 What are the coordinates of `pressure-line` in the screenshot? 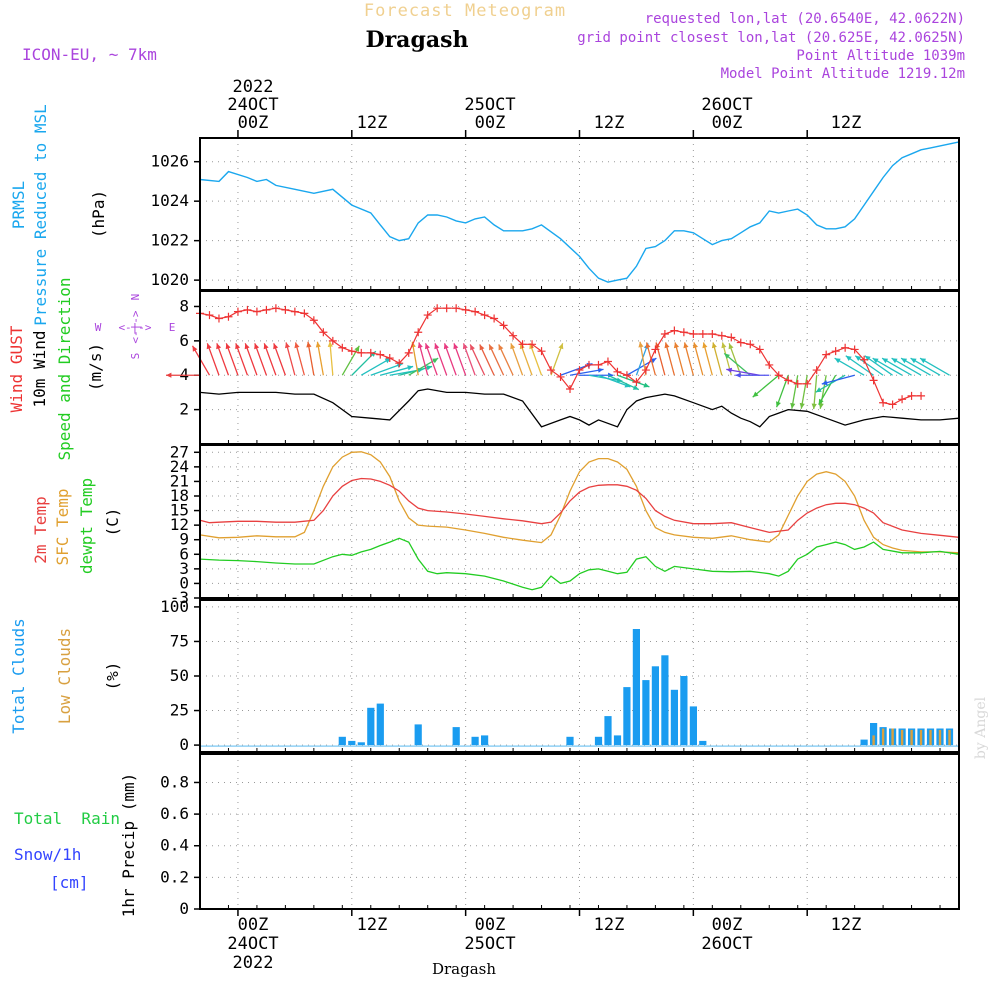 It's located at (579, 212).